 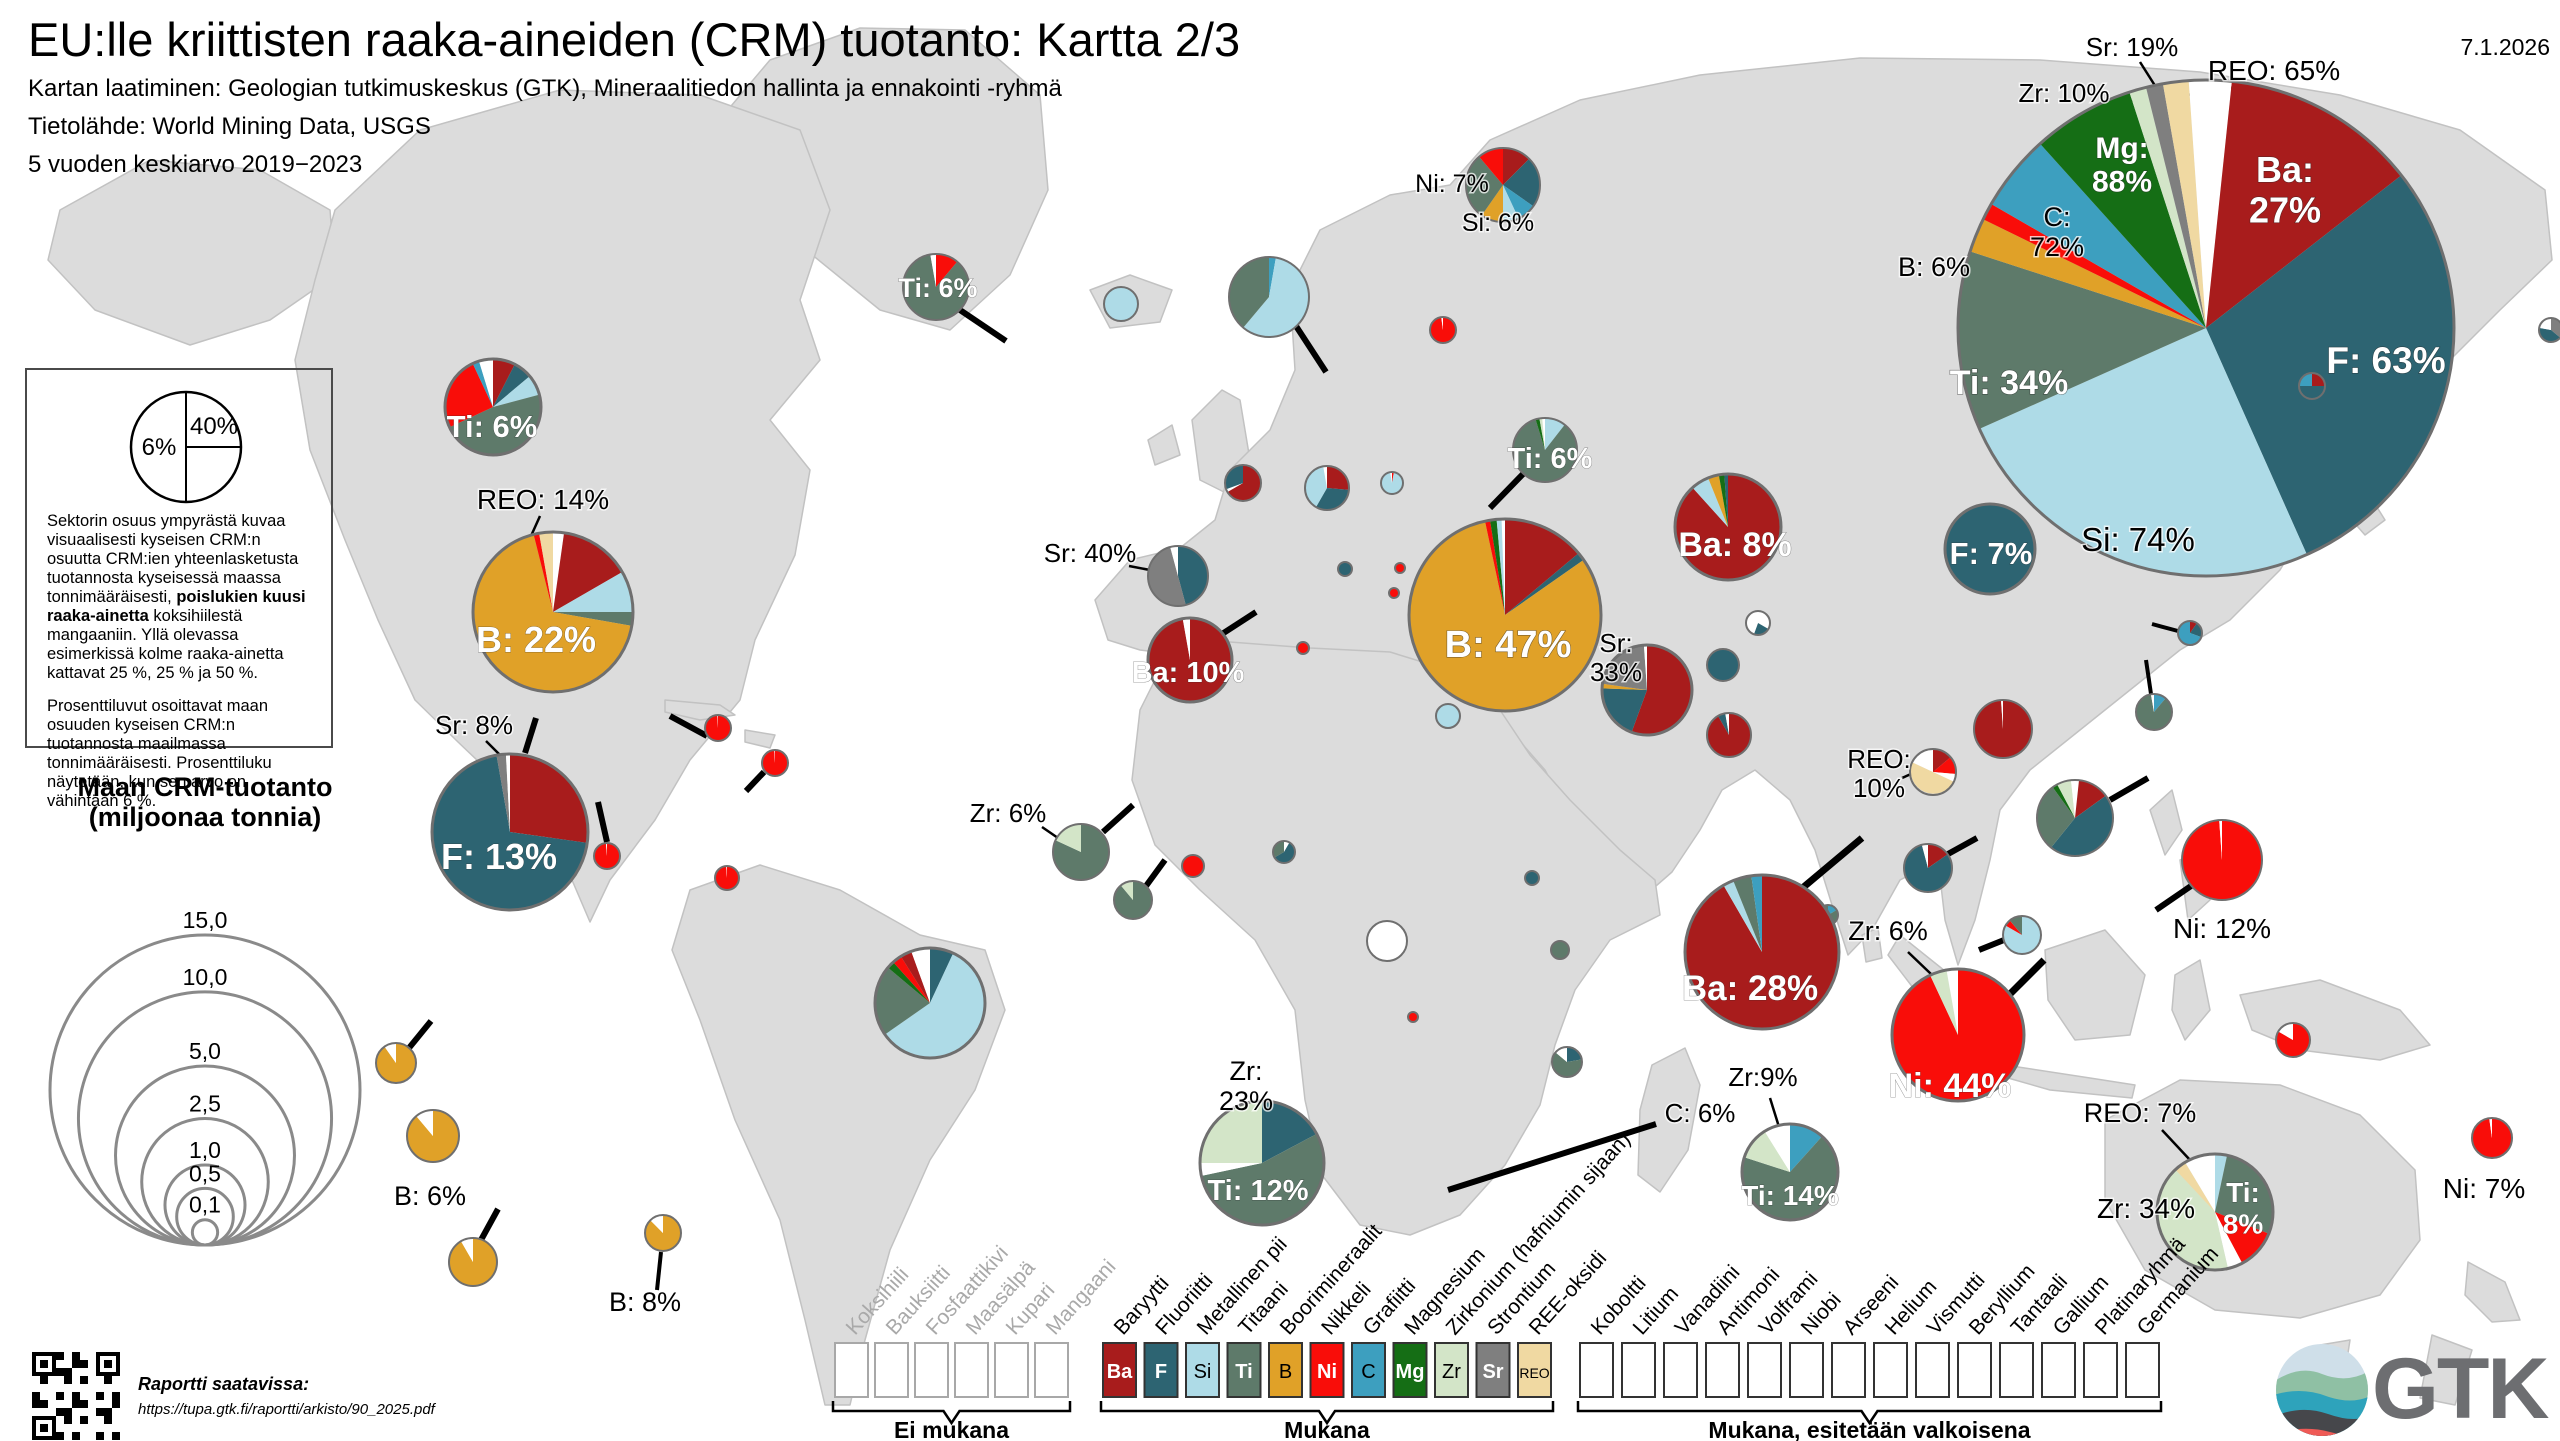 I want to click on pie-label: 8%, so click(x=2243, y=1223).